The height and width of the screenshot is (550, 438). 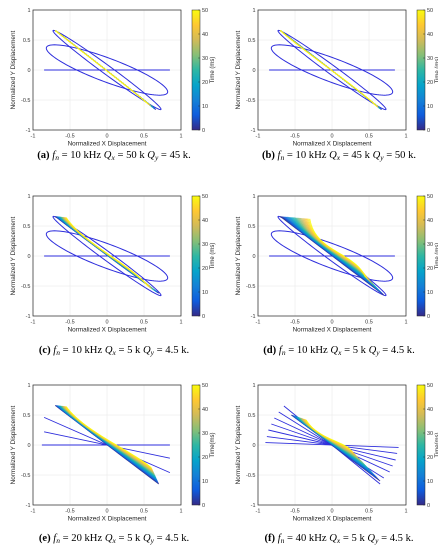 I want to click on x-tick-label: 0.5, so click(x=369, y=512).